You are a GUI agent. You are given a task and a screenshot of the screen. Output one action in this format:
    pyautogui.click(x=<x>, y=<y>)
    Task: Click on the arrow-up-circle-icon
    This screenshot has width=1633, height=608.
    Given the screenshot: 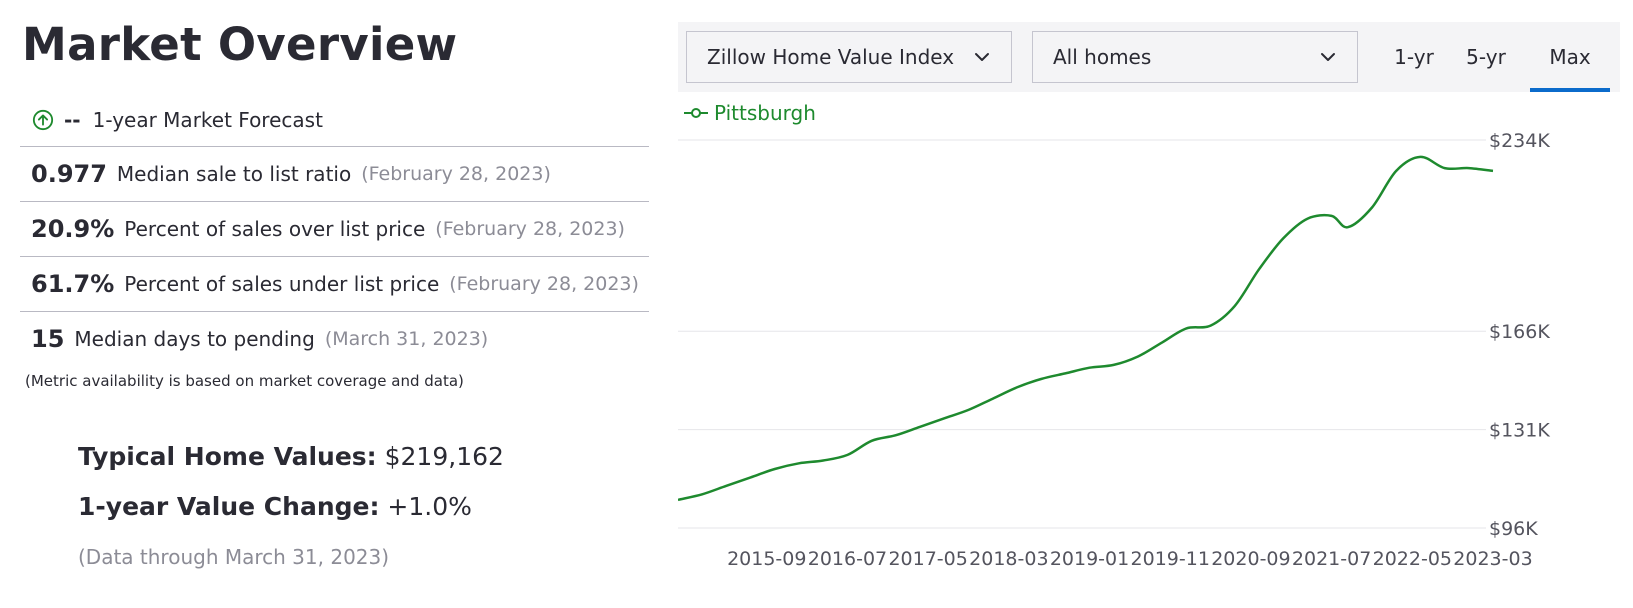 What is the action you would take?
    pyautogui.click(x=43, y=120)
    